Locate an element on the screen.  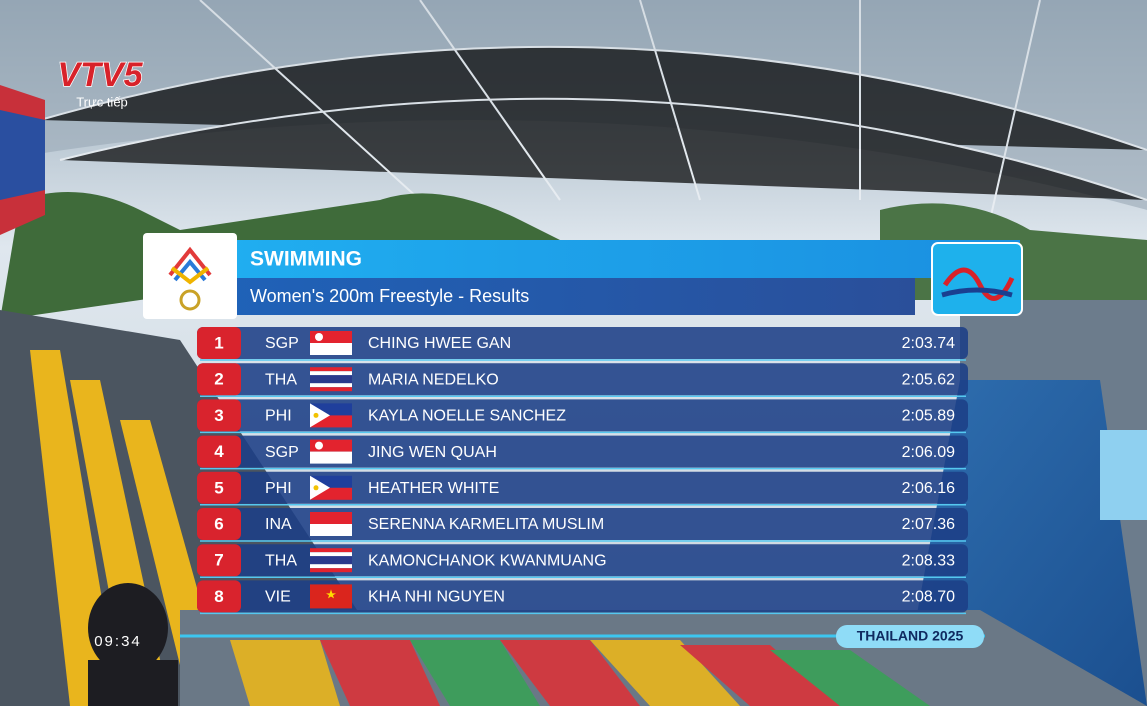
games-logo is located at coordinates (190, 276).